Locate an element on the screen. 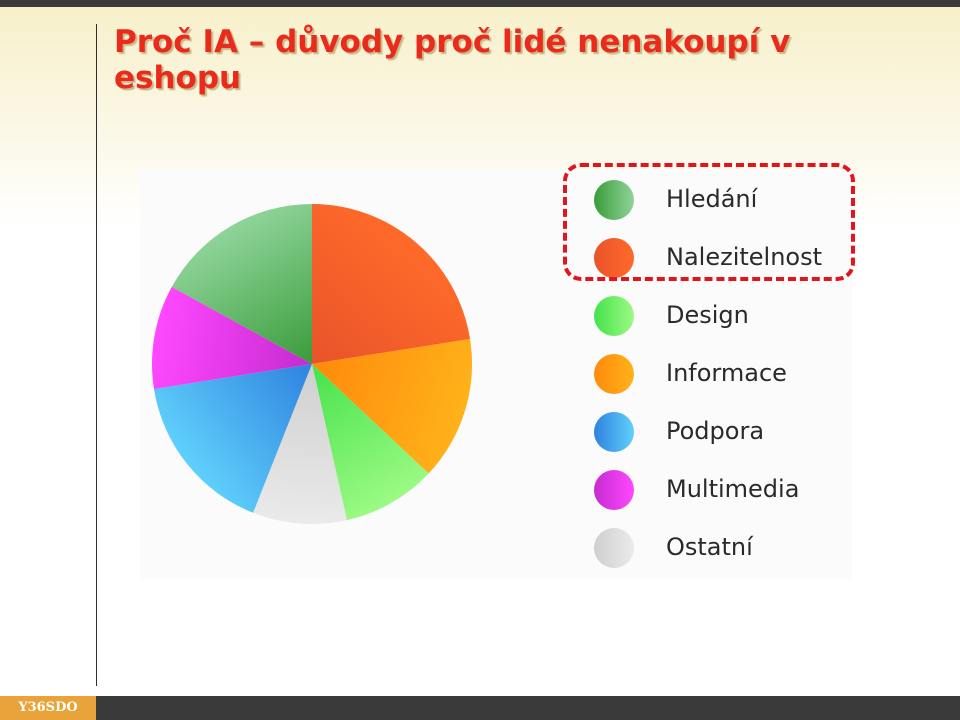 The height and width of the screenshot is (720, 960). legend-label: Nalezitelnost is located at coordinates (744, 257).